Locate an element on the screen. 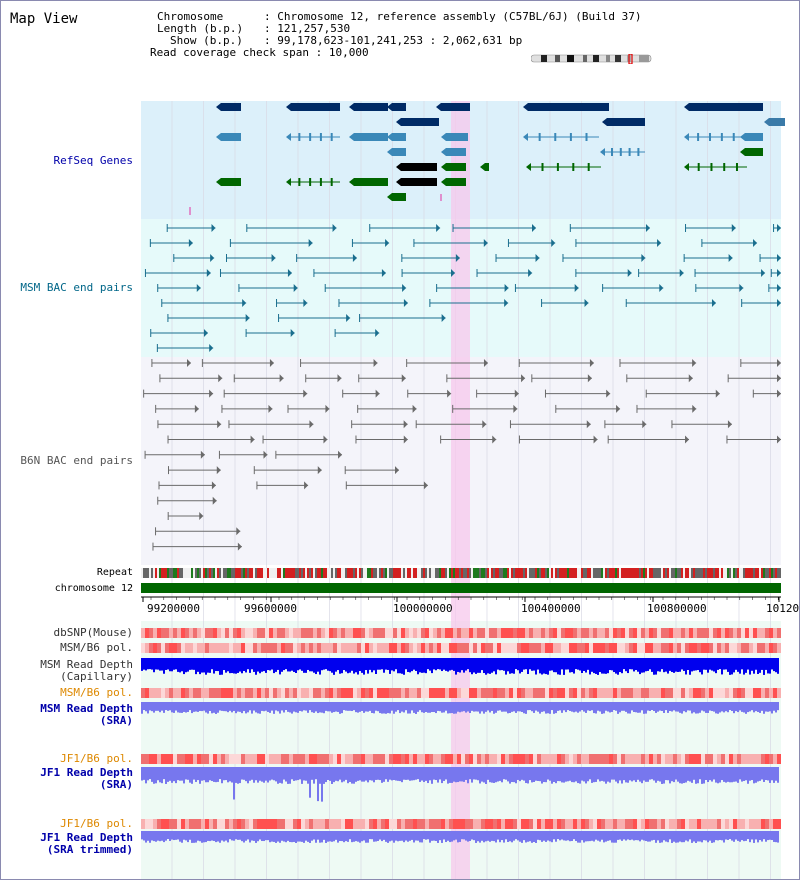 This screenshot has width=800, height=880. track-label-jf1-depth-trimmed: JF1 Read Depth (SRA trimmed) is located at coordinates (86, 843).